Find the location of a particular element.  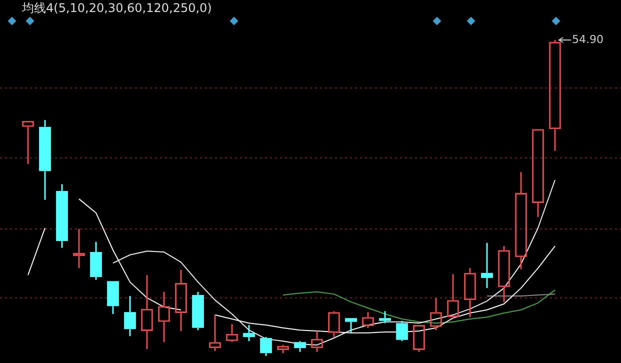

chart-title: 均线4(5,10,20,30,60,120,250,0) is located at coordinates (117, 8).